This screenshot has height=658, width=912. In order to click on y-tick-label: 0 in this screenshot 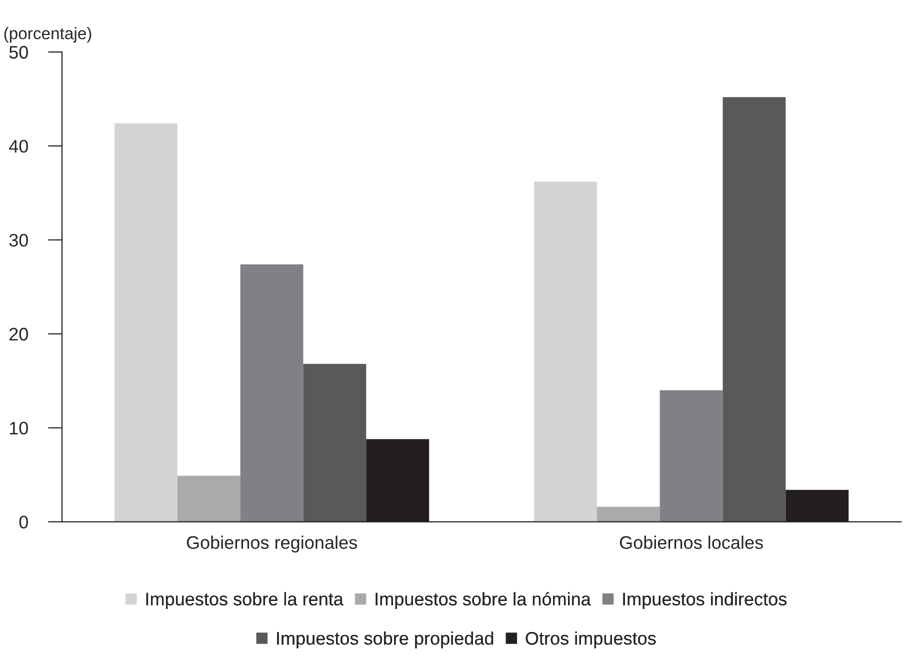, I will do `click(23, 522)`.